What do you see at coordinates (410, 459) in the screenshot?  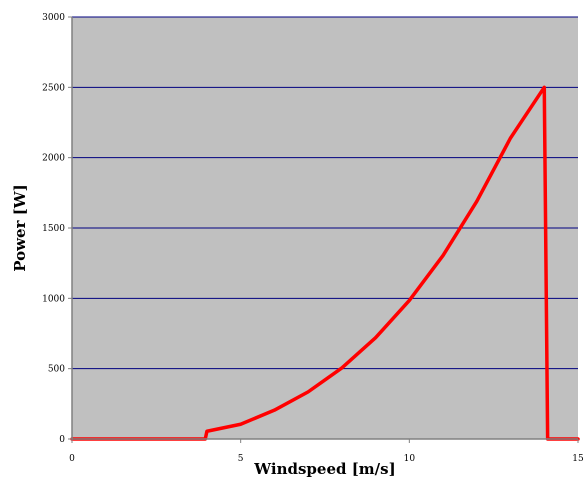 I see `x-tick-label: 10` at bounding box center [410, 459].